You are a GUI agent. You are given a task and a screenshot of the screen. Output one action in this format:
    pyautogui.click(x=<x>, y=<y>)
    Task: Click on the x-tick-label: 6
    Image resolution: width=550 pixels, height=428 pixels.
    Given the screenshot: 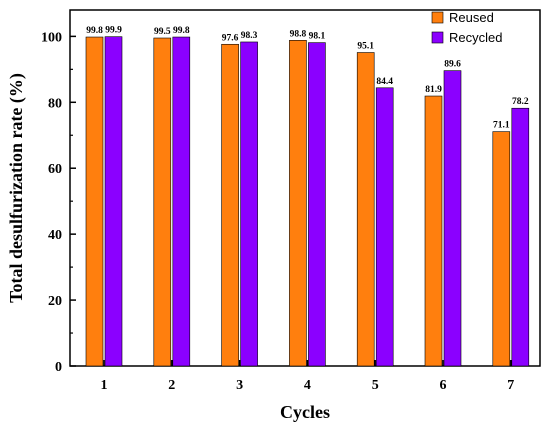 What is the action you would take?
    pyautogui.click(x=443, y=385)
    